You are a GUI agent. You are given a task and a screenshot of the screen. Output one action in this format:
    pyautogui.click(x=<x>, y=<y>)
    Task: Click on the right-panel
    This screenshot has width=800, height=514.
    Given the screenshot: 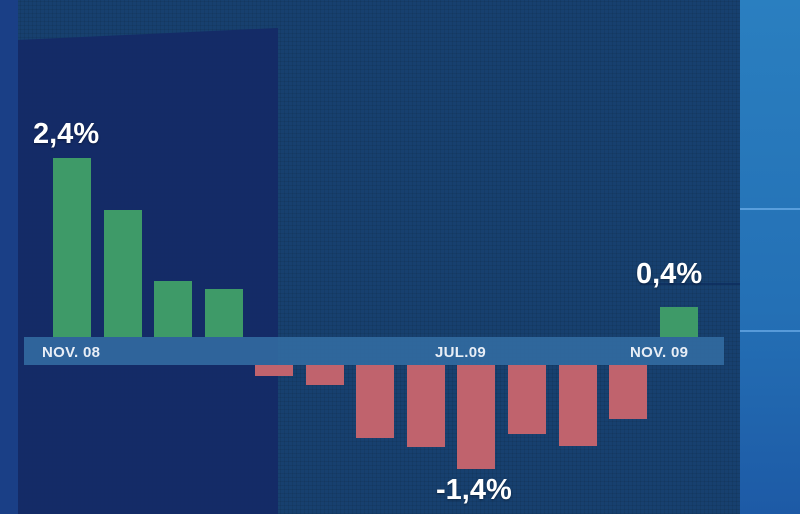 What is the action you would take?
    pyautogui.click(x=770, y=257)
    